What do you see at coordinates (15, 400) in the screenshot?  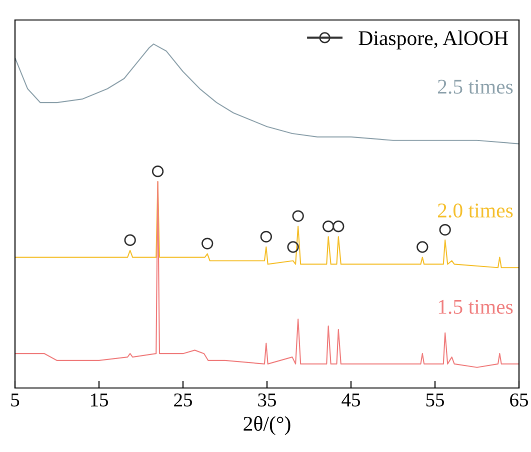 I see `x-tick-label: 5` at bounding box center [15, 400].